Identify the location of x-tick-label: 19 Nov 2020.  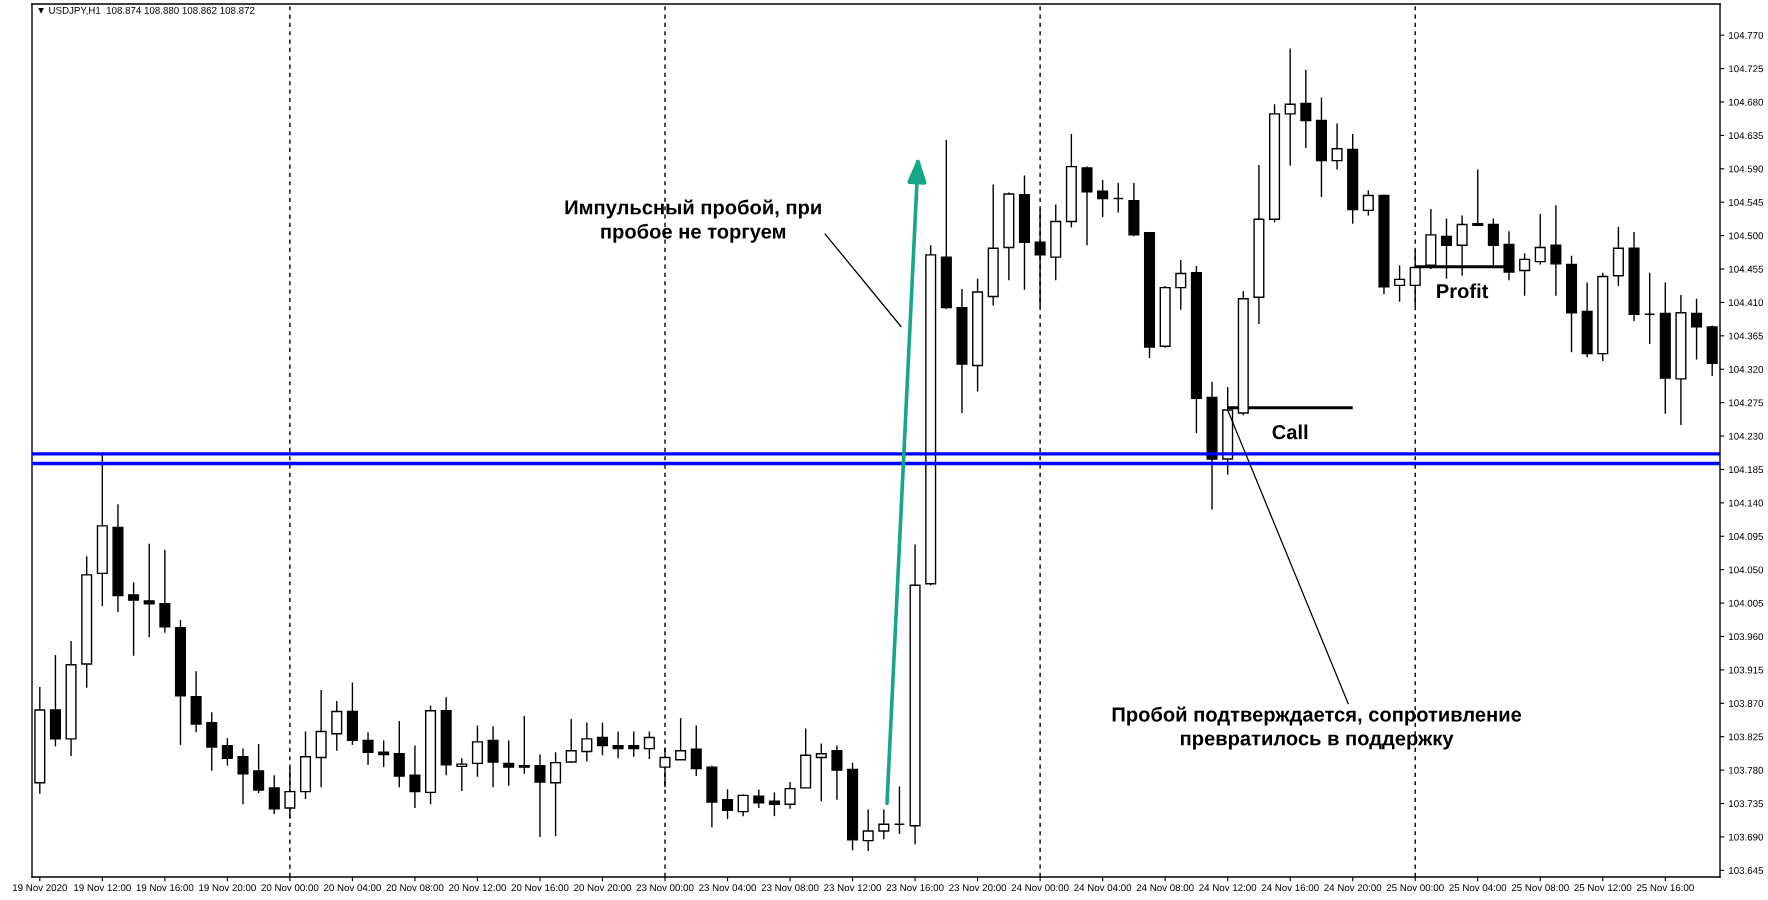
(39, 888).